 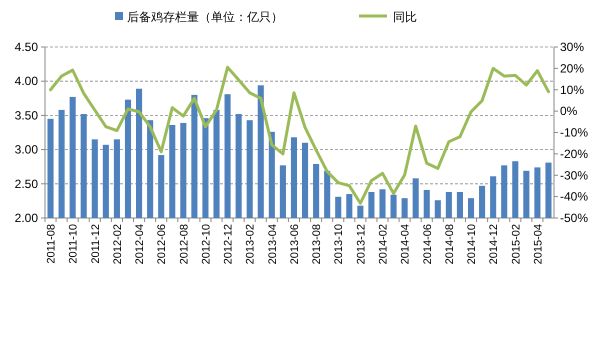 I want to click on y2-tick-label: 10%, so click(x=572, y=89).